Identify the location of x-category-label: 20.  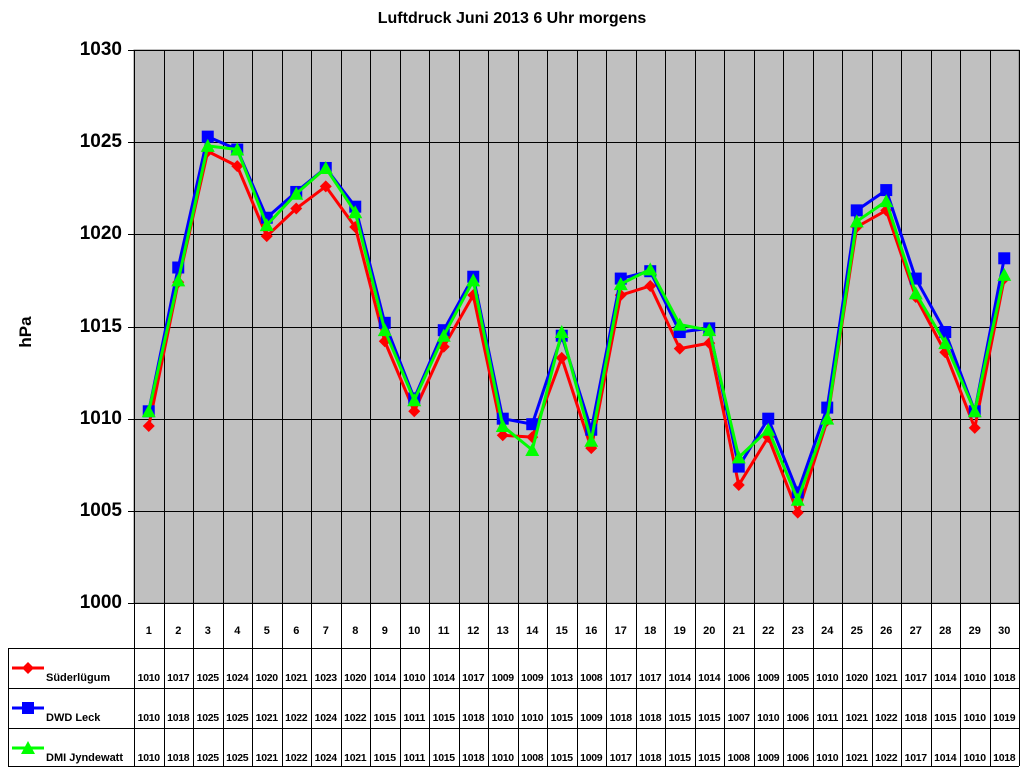
(709, 631).